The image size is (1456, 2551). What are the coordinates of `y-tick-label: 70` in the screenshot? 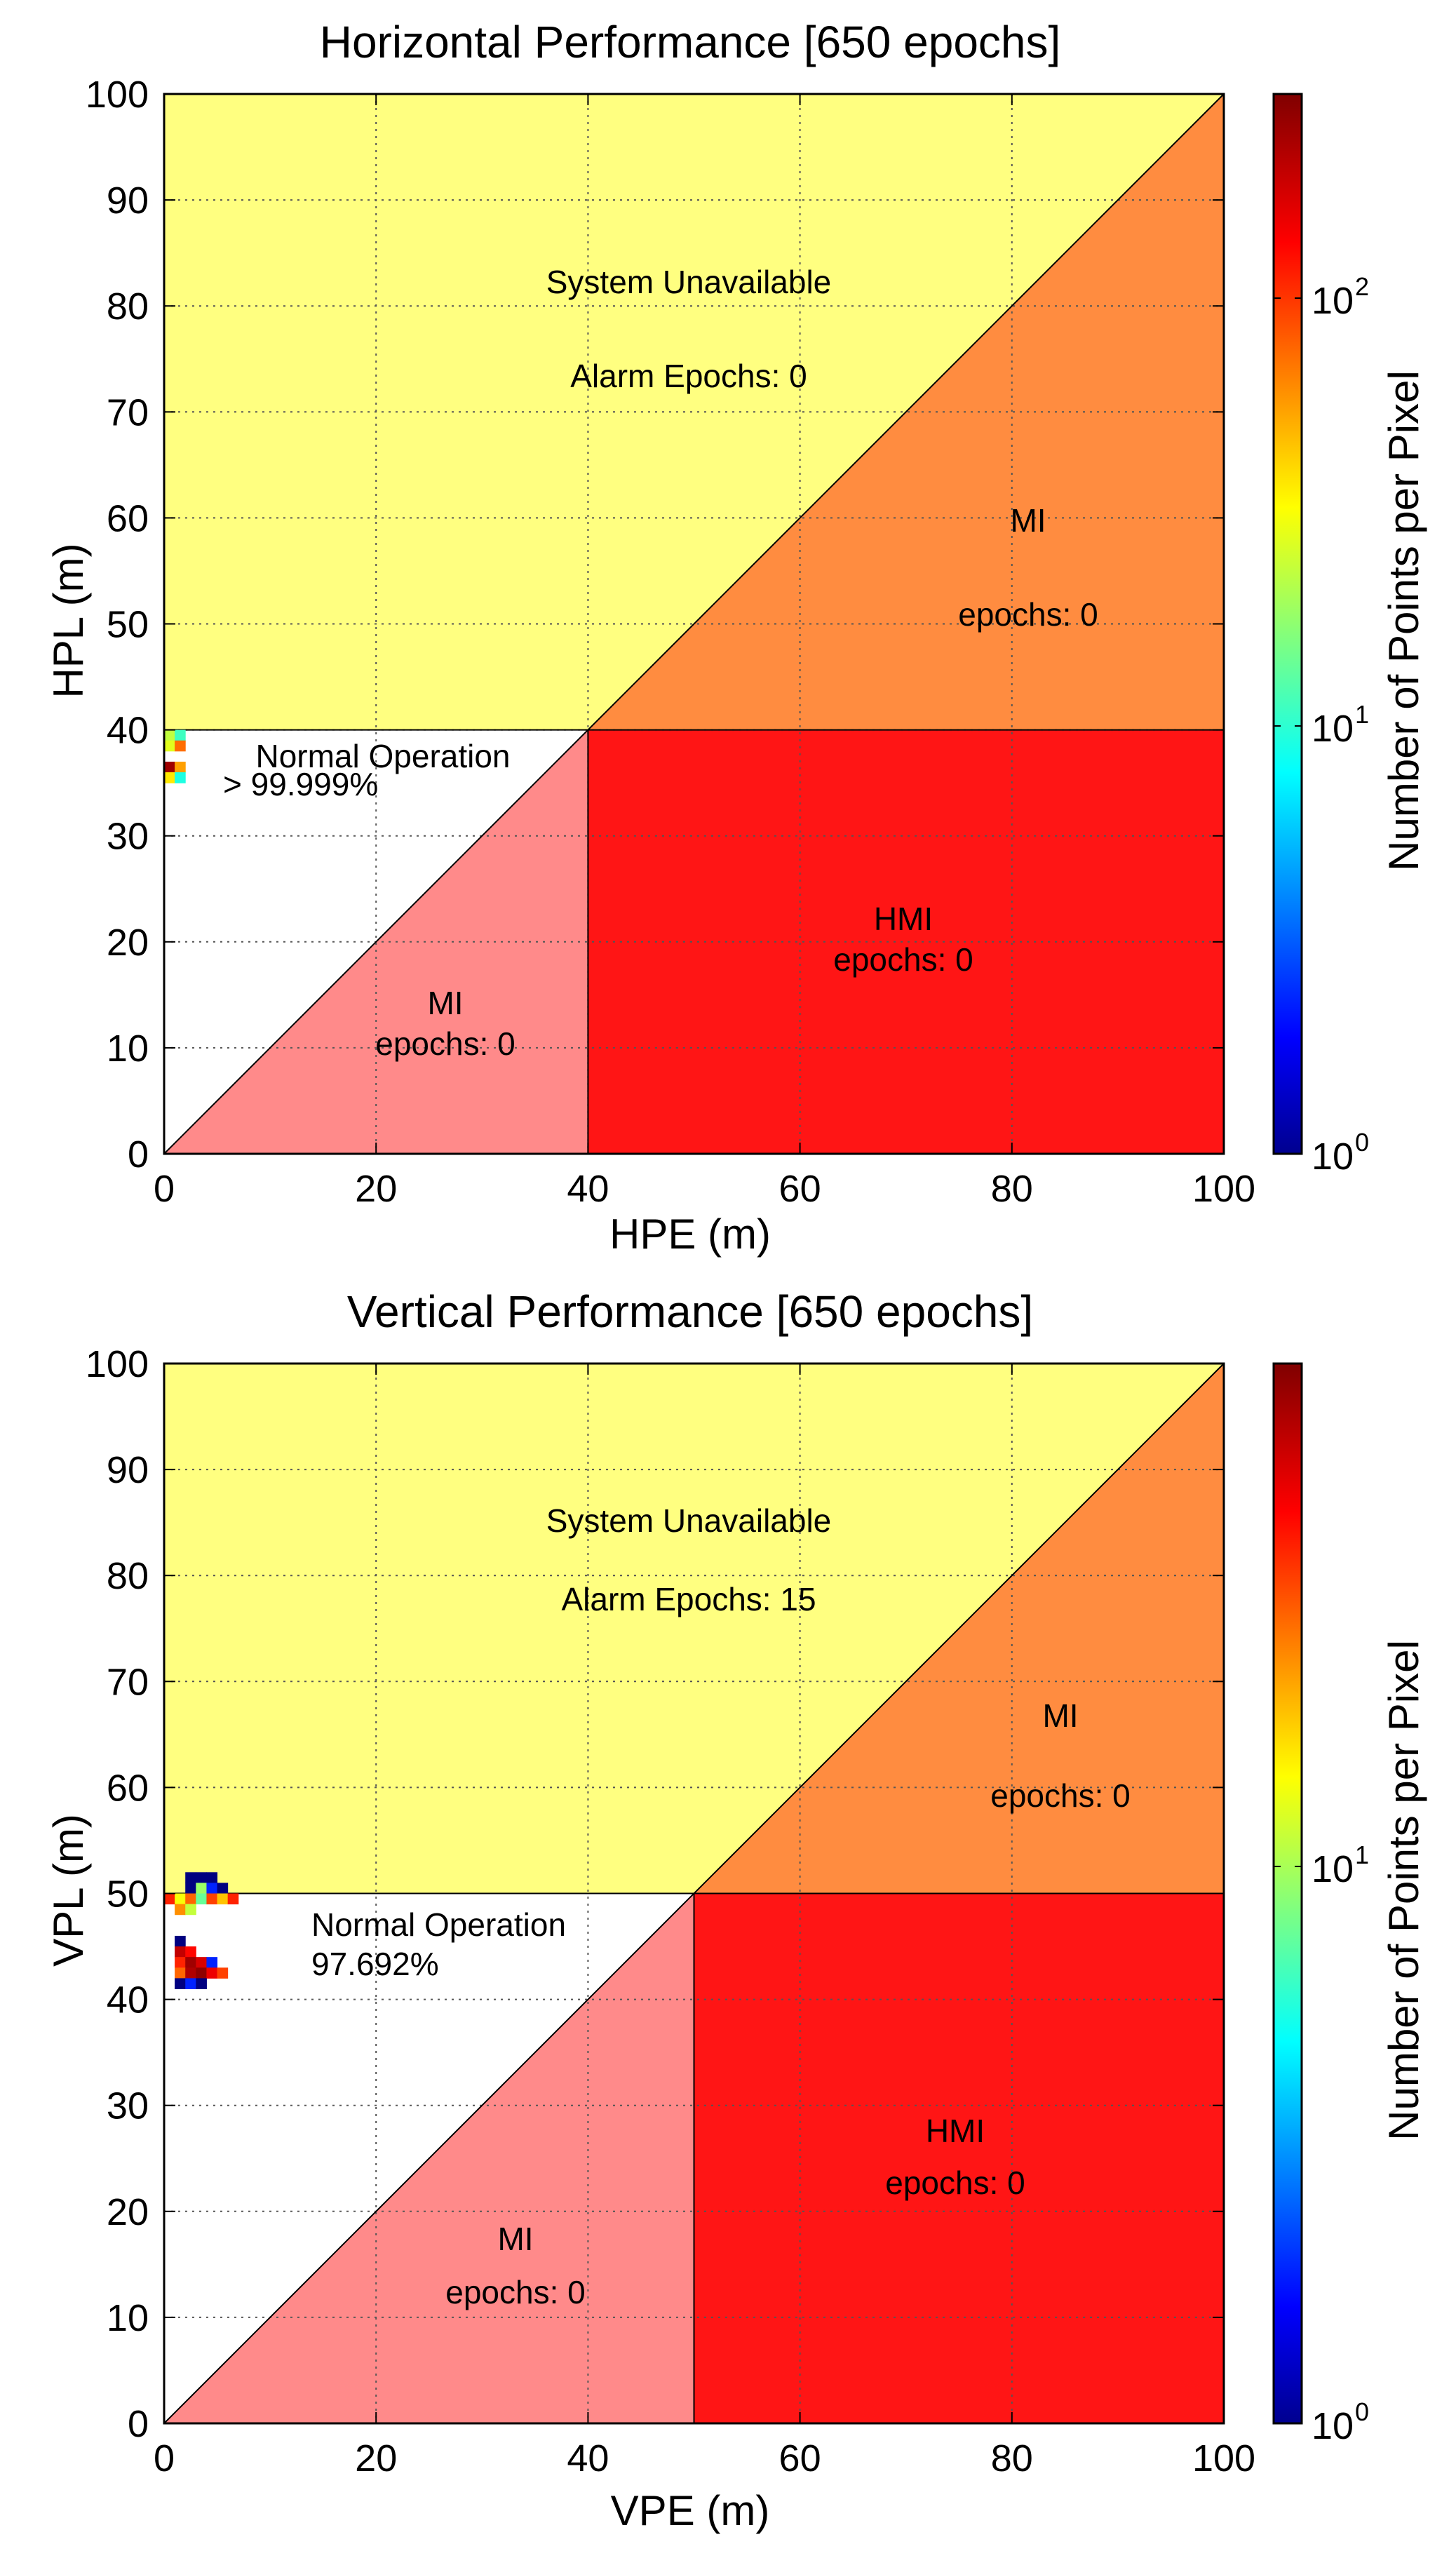 It's located at (128, 1682).